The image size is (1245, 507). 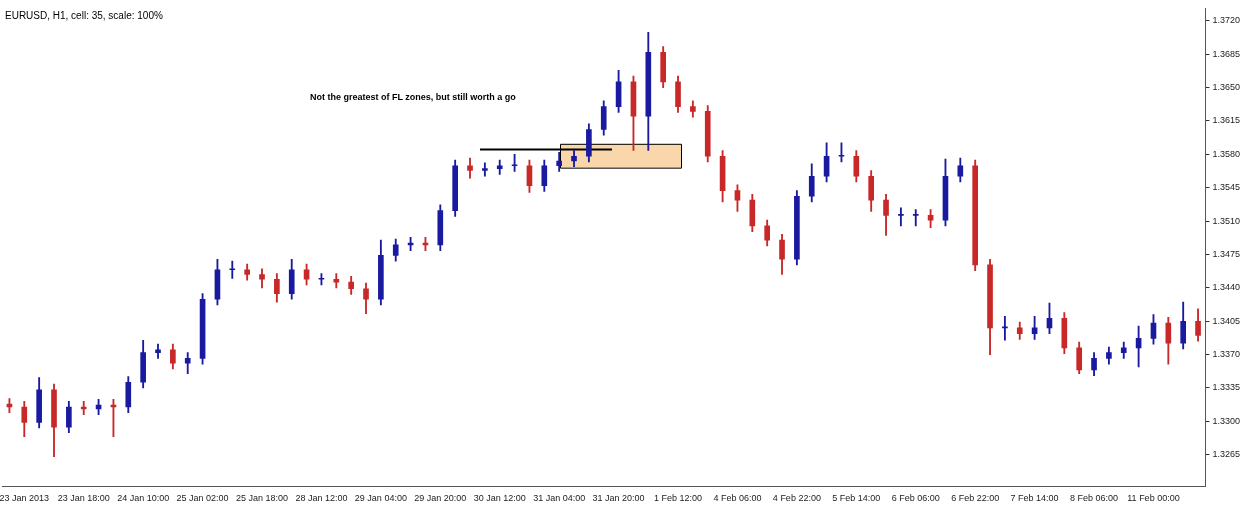 I want to click on x-tick-label: 31 Jan 04:00, so click(x=559, y=498).